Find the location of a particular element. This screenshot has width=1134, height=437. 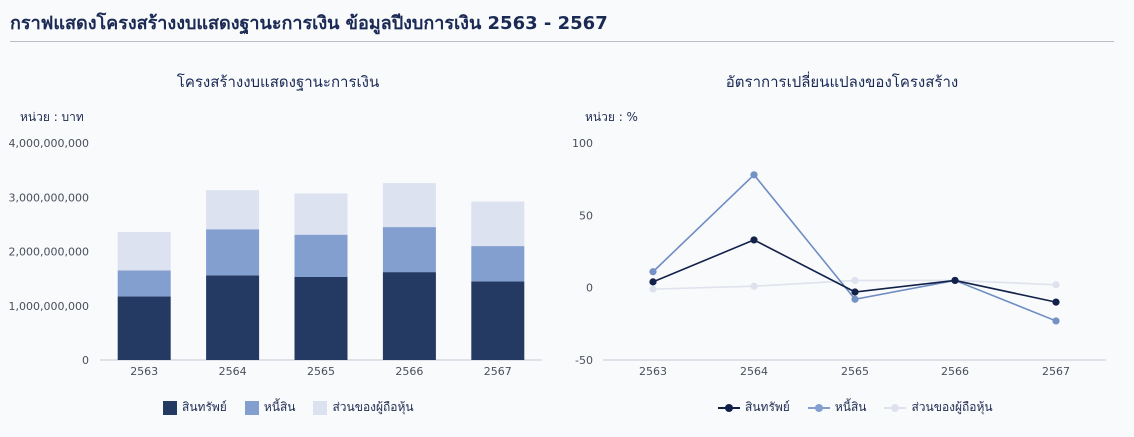

bar-y-tick-label: 4,000,000,000 is located at coordinates (49, 143).